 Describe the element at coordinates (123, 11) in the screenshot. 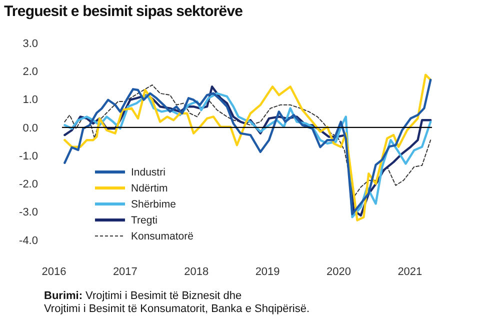

I see `chart-title: Treguesit e besimit sipas sektorëve` at that location.